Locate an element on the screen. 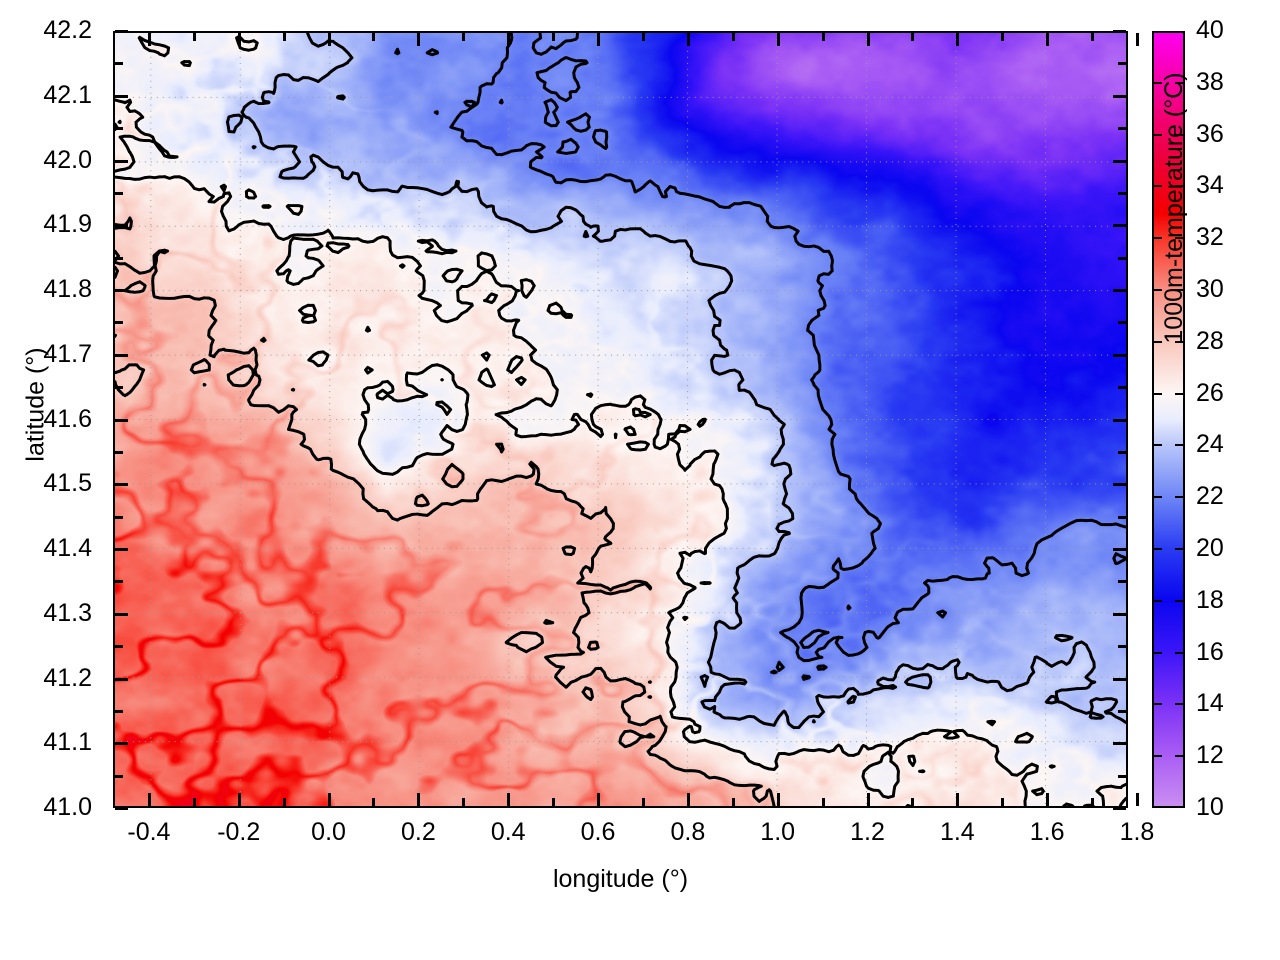 The width and height of the screenshot is (1280, 960). x-tick-label: 0.4 is located at coordinates (508, 832).